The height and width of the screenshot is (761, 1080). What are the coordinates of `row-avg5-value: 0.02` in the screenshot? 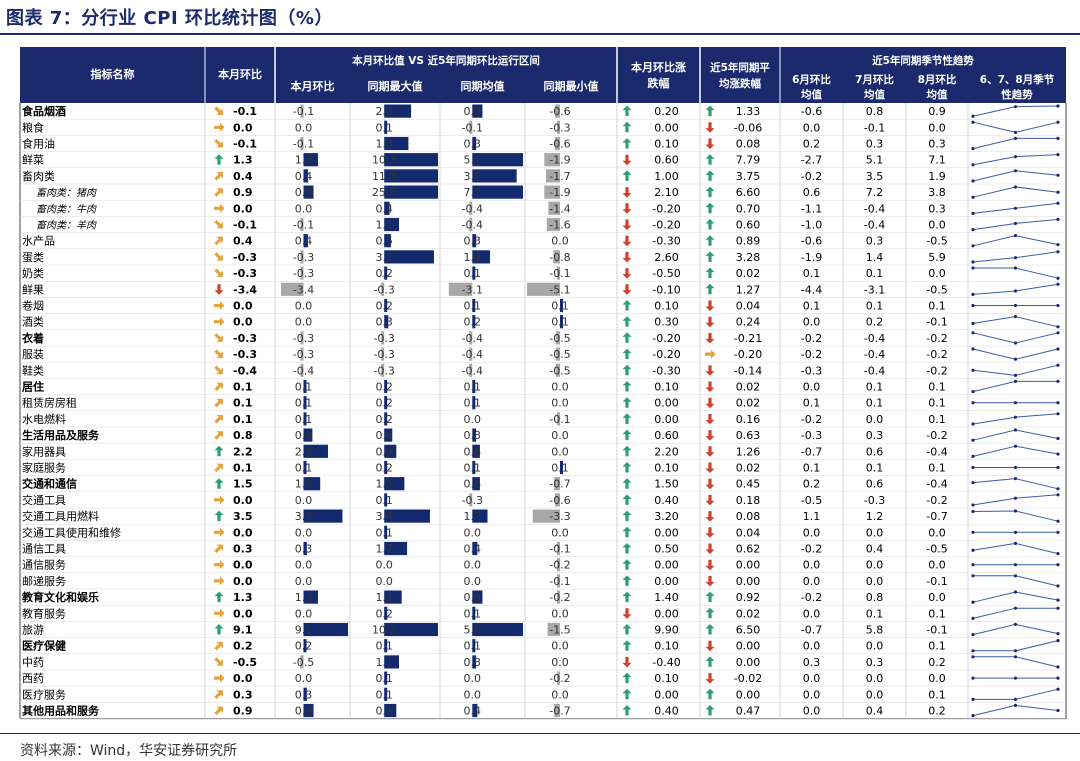 It's located at (748, 468).